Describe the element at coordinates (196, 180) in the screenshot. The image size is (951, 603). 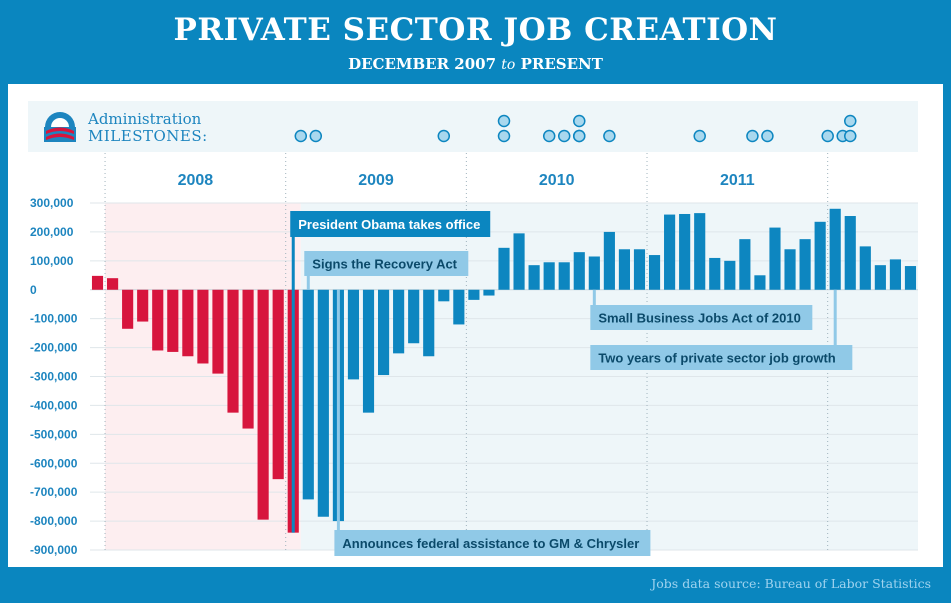
I see `year-label: 2008` at that location.